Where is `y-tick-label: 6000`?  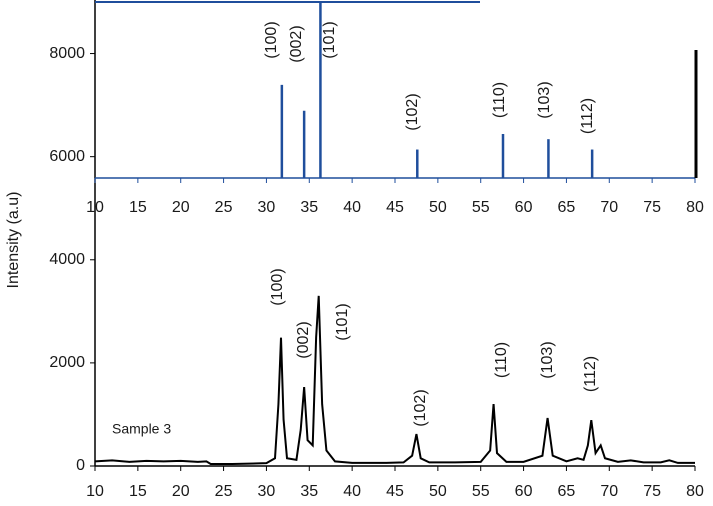 y-tick-label: 6000 is located at coordinates (67, 156).